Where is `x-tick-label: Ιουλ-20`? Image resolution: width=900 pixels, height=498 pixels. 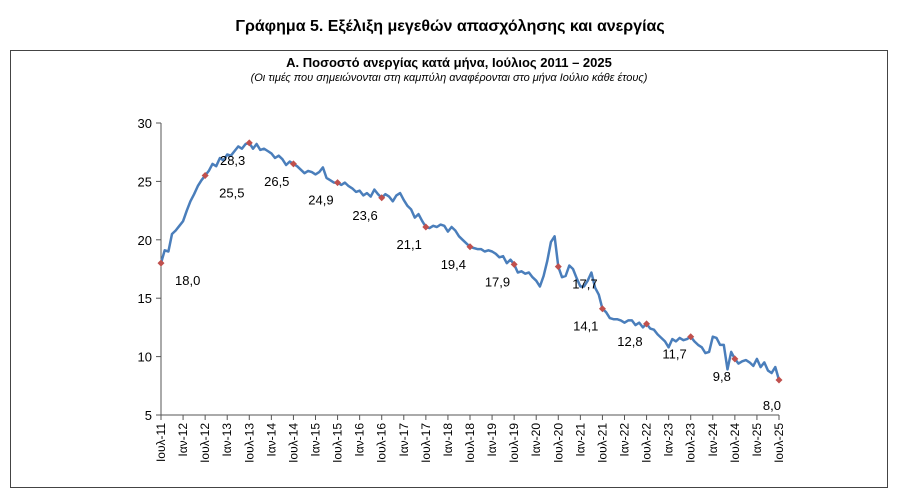 x-tick-label: Ιουλ-20 is located at coordinates (558, 443).